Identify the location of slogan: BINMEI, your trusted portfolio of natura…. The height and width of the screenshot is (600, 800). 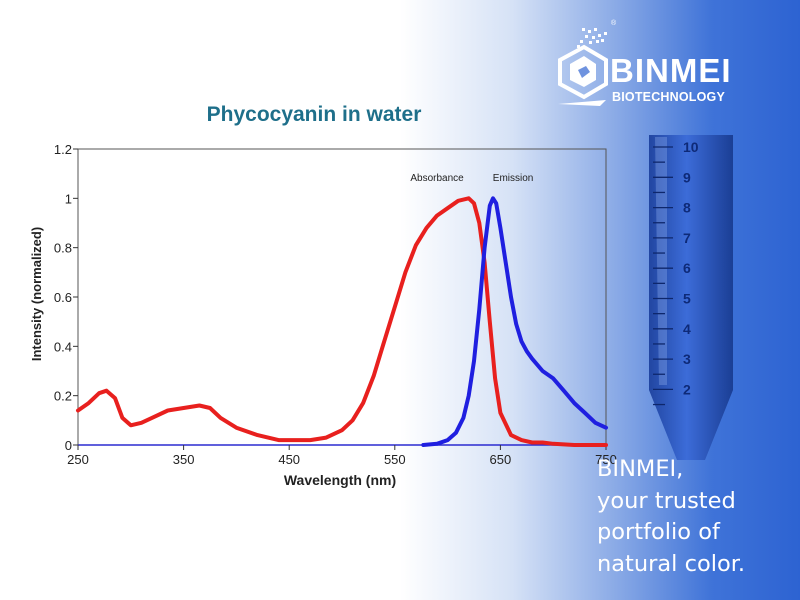
(671, 517).